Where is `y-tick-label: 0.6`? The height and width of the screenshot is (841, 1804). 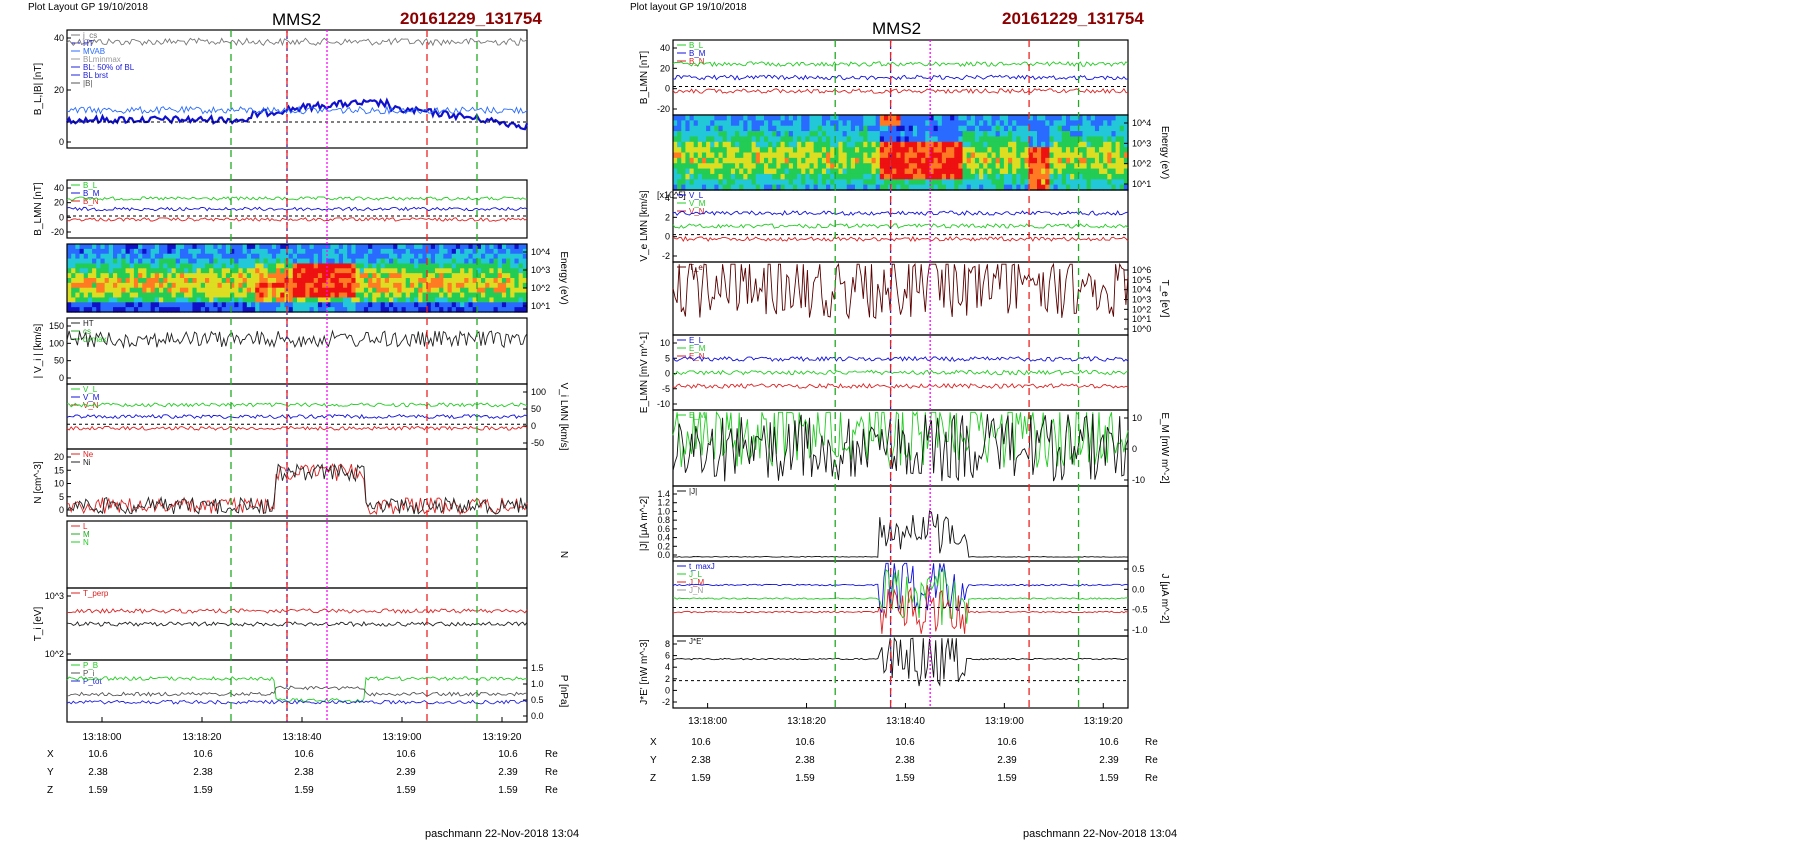
y-tick-label: 0.6 is located at coordinates (663, 529).